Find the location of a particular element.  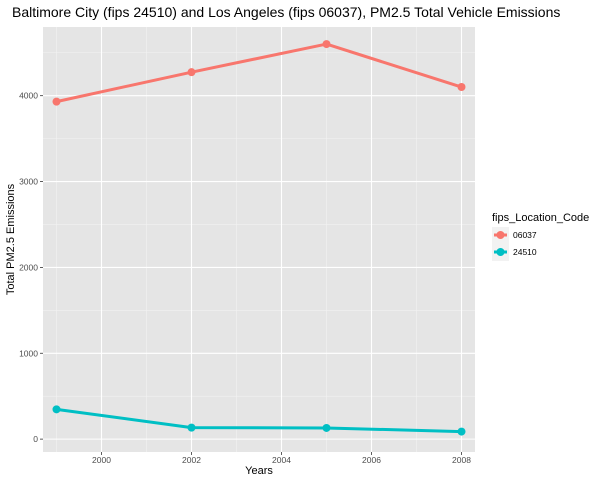

legend-label: 24510 is located at coordinates (525, 252).